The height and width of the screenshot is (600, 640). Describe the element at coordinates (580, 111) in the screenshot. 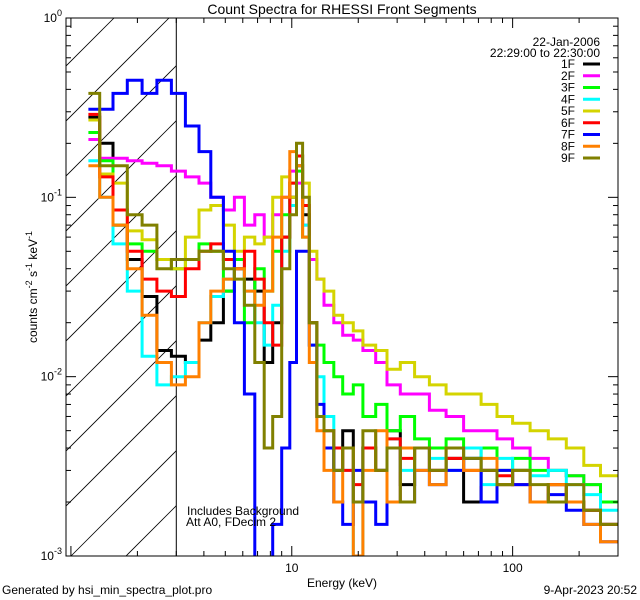

I see `legend-item-5F: 5F` at that location.